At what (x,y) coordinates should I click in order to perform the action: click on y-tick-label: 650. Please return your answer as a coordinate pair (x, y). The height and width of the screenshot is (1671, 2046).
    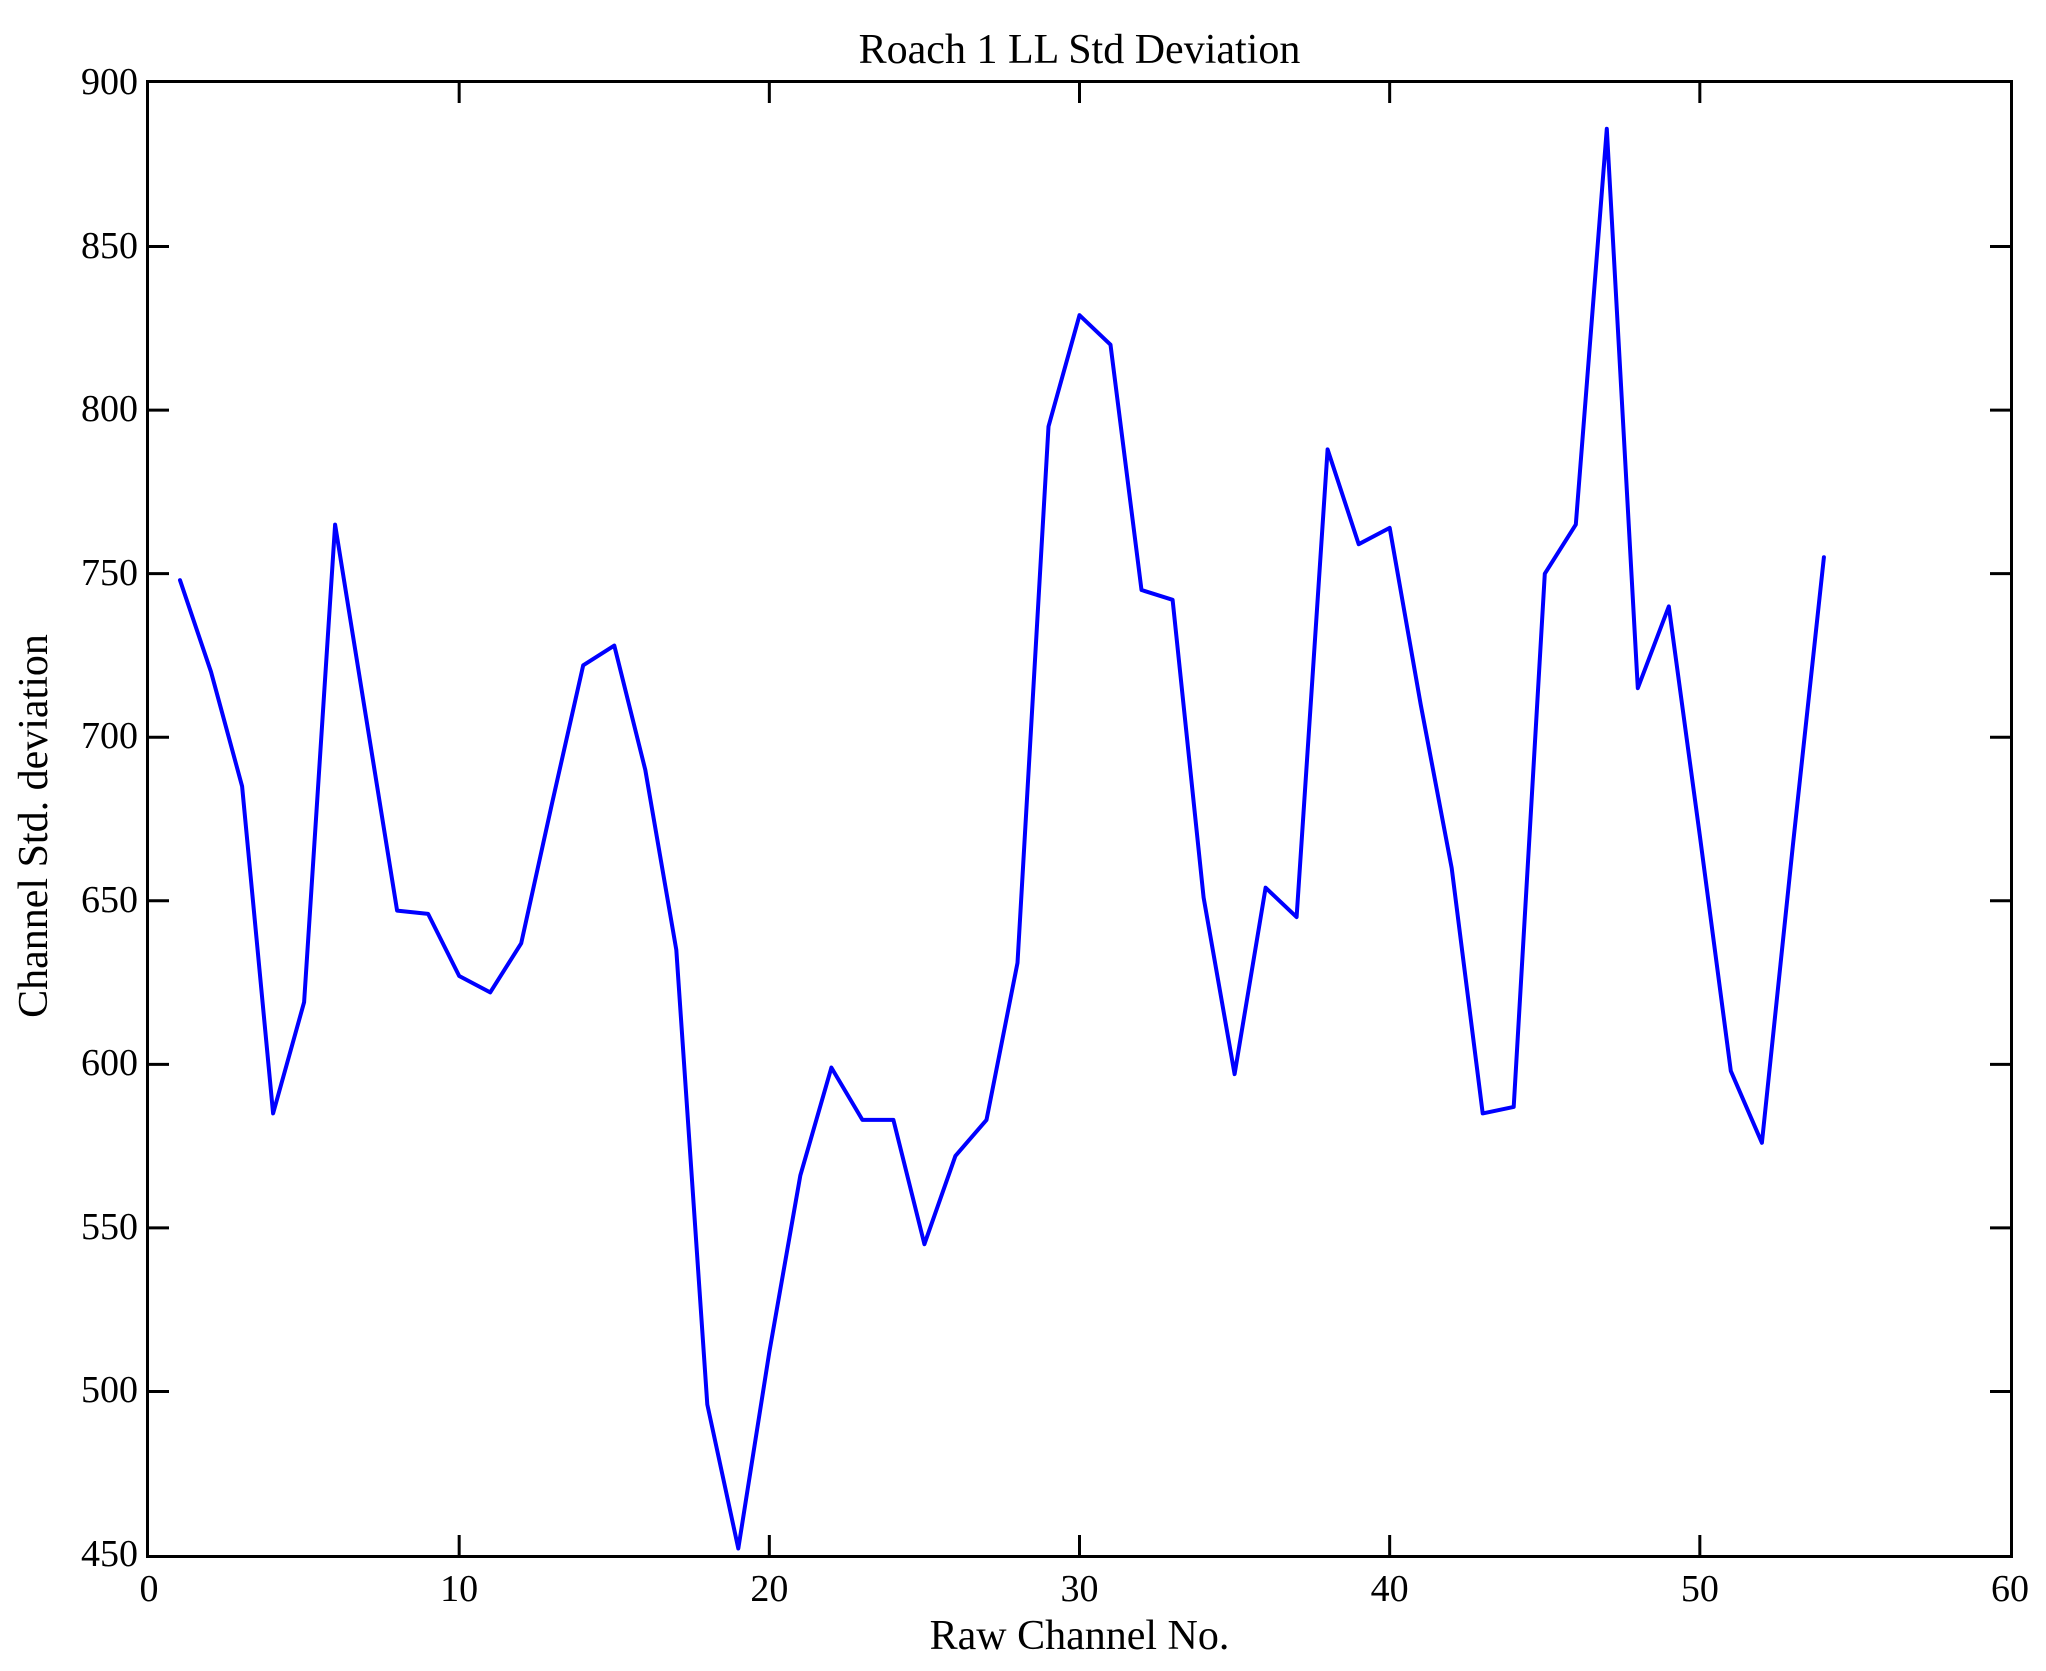
    Looking at the image, I should click on (109, 899).